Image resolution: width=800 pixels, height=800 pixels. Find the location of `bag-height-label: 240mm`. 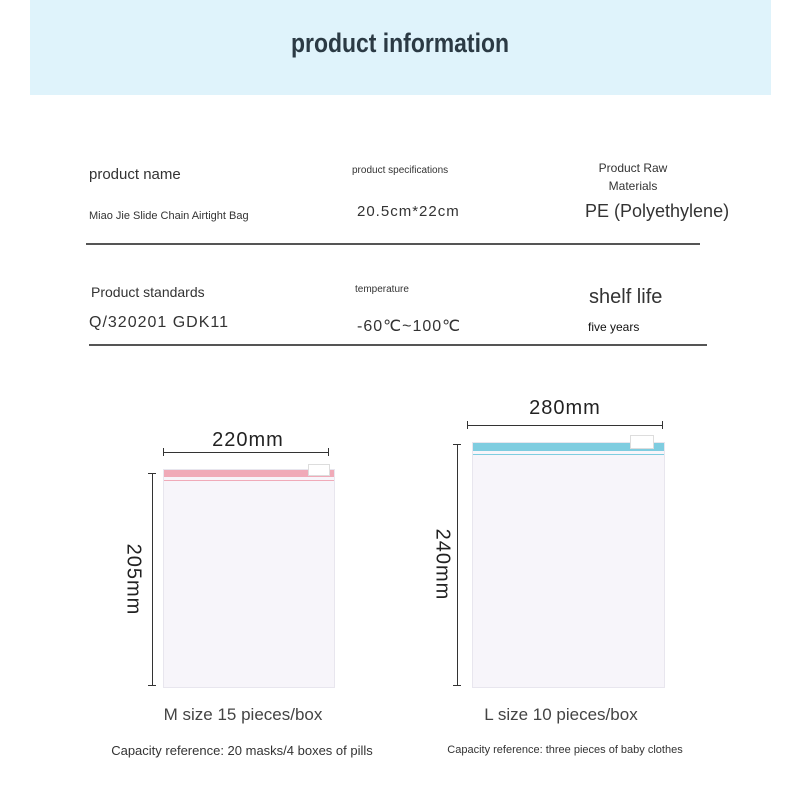

bag-height-label: 240mm is located at coordinates (442, 564).